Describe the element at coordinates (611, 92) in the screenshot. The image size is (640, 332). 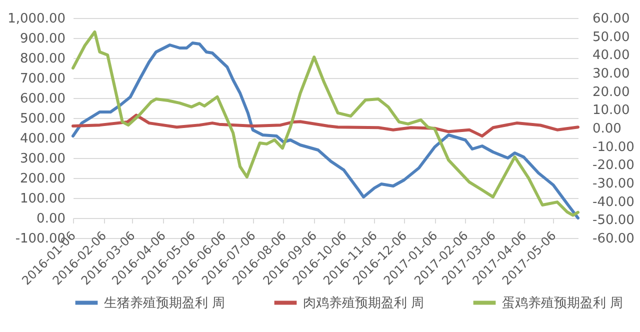
I see `y2-tick-label: 20.00` at that location.